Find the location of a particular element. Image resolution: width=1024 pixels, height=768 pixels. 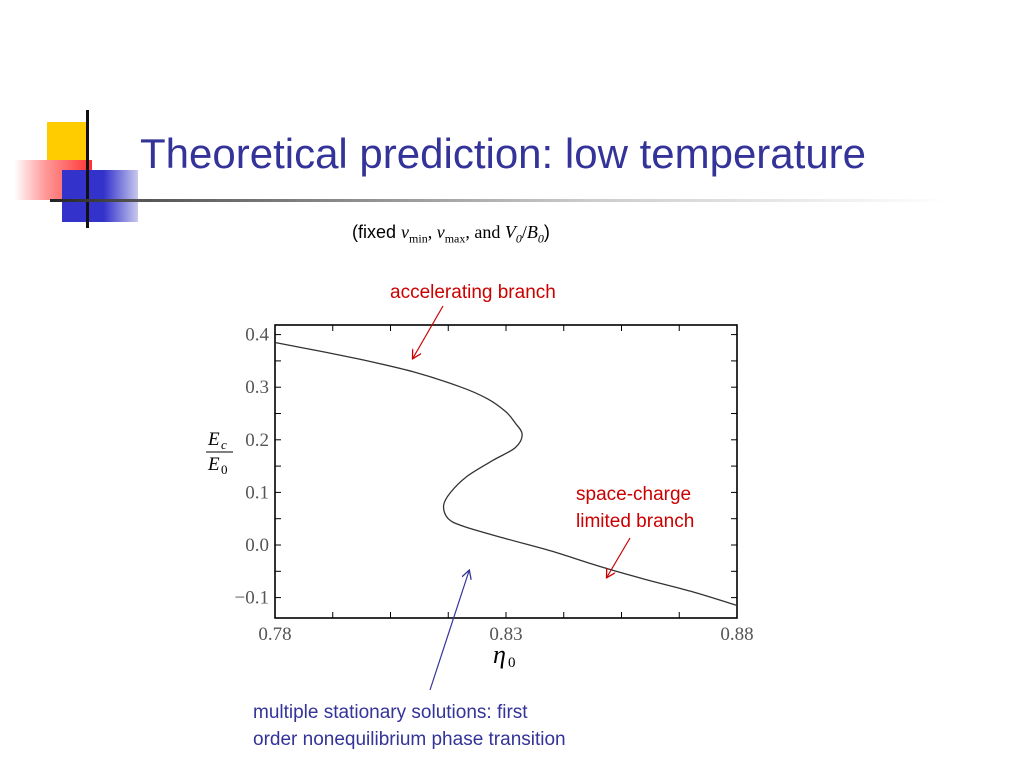

subtitle-and: , and is located at coordinates (485, 232).